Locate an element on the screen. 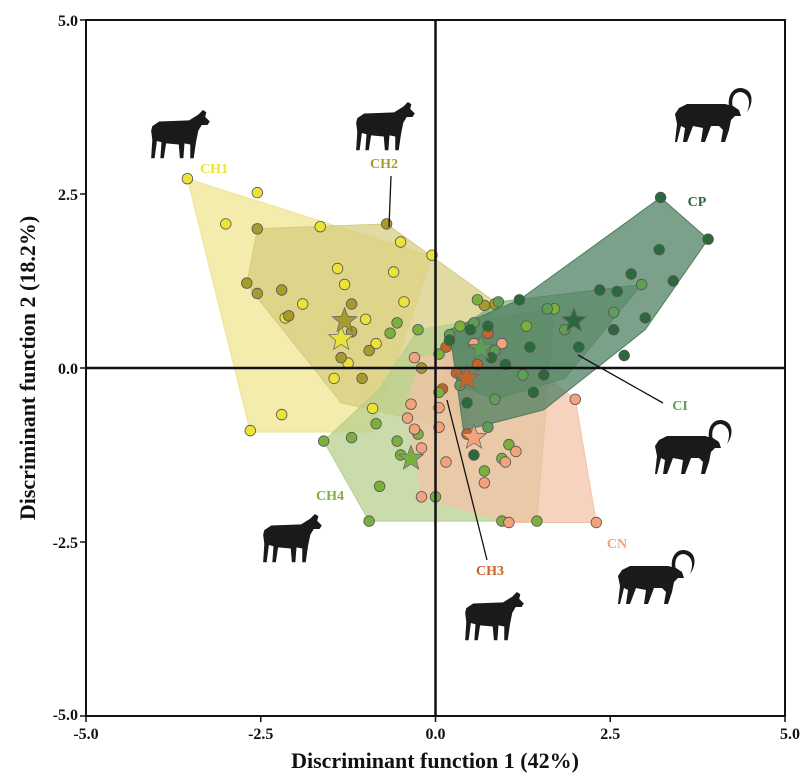  centroid-star-cp is located at coordinates (574, 319).